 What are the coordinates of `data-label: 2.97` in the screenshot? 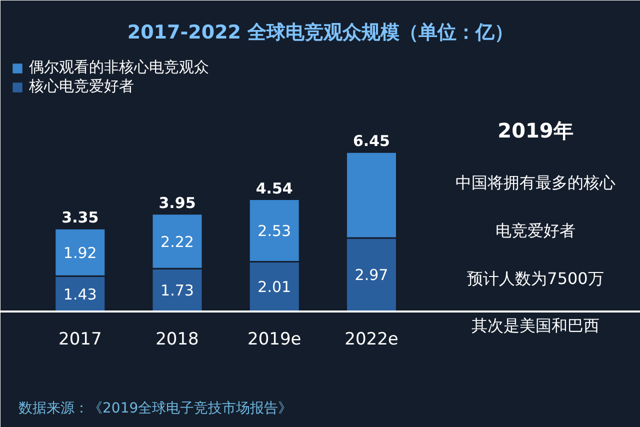 It's located at (371, 275).